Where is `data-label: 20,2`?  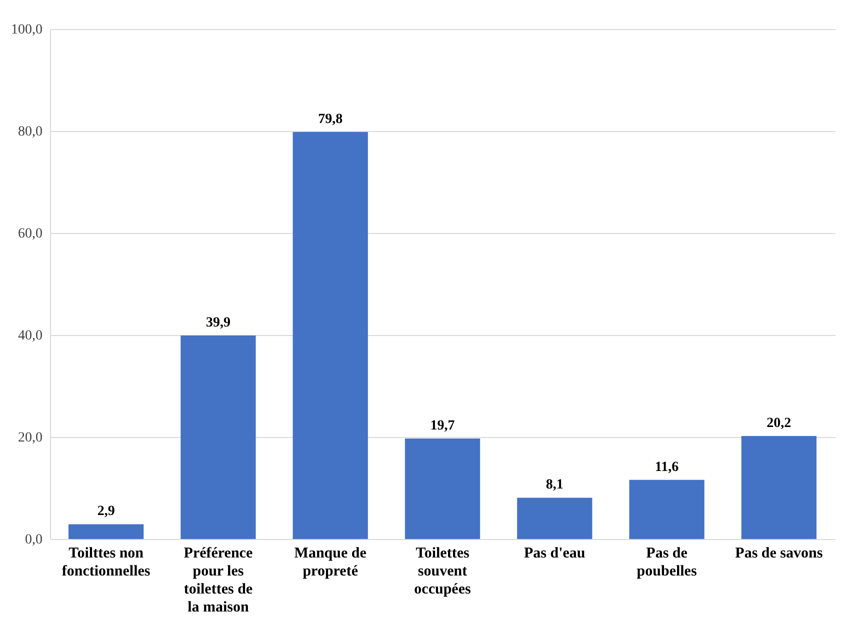 data-label: 20,2 is located at coordinates (779, 423).